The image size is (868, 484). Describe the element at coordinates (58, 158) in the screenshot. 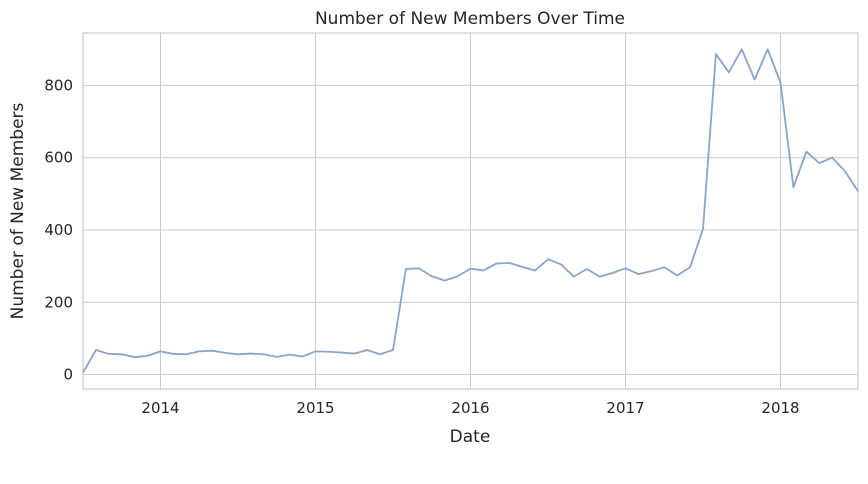

I see `y-tick-label: 600` at that location.